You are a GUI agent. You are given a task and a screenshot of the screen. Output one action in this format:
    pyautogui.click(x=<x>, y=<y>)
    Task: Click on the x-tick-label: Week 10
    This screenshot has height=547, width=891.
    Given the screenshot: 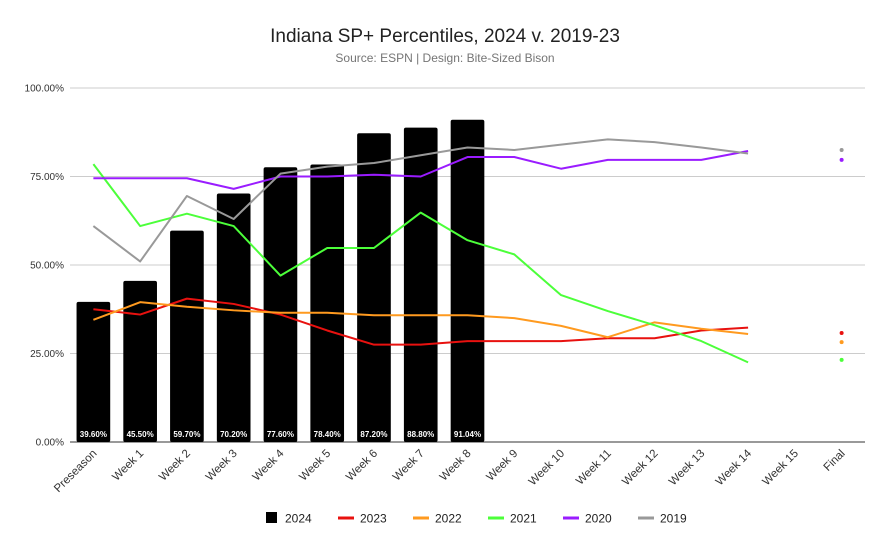 What is the action you would take?
    pyautogui.click(x=547, y=468)
    